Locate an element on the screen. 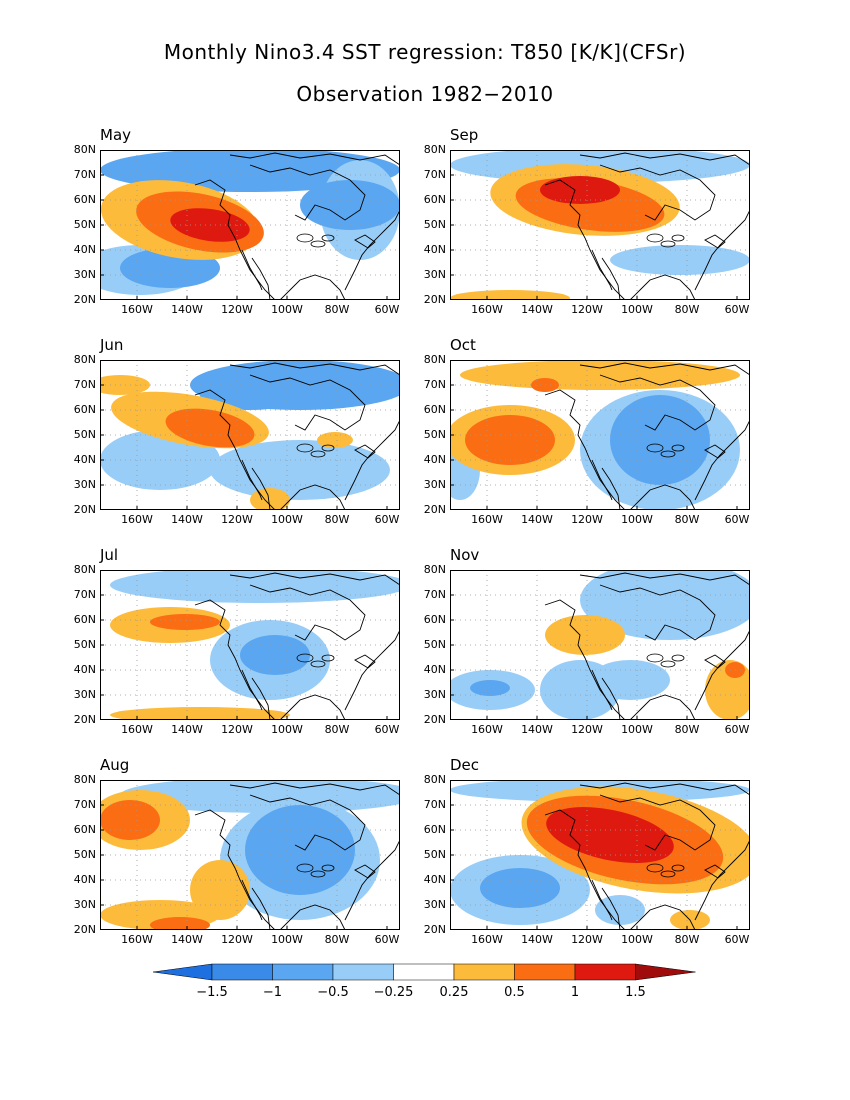  map-panel-aug is located at coordinates (250, 855).